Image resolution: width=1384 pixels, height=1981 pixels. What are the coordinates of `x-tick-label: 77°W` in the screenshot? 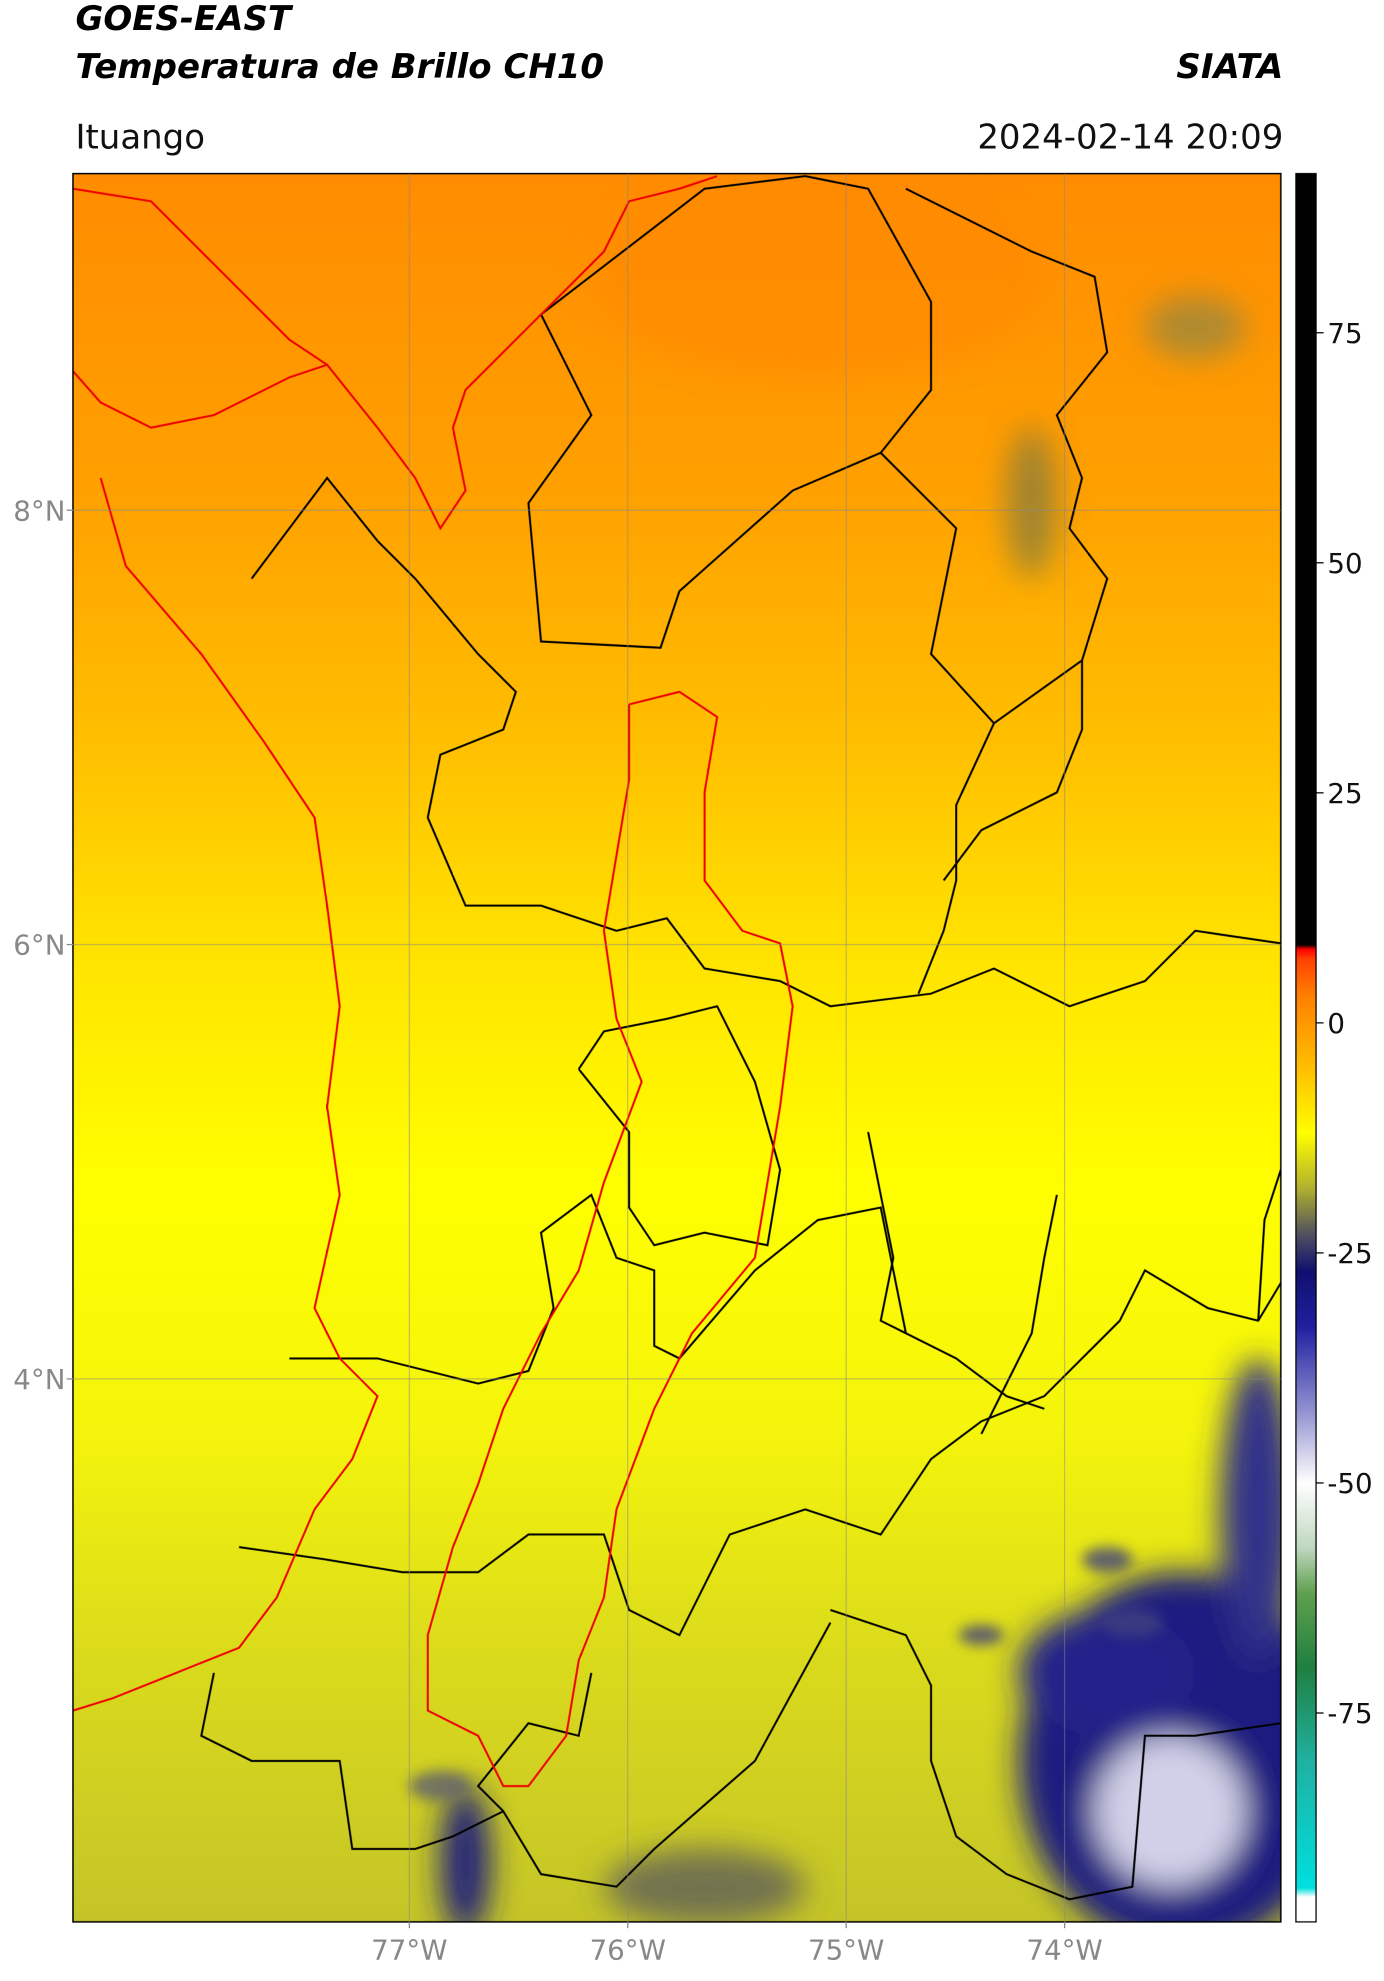 It's located at (409, 1950).